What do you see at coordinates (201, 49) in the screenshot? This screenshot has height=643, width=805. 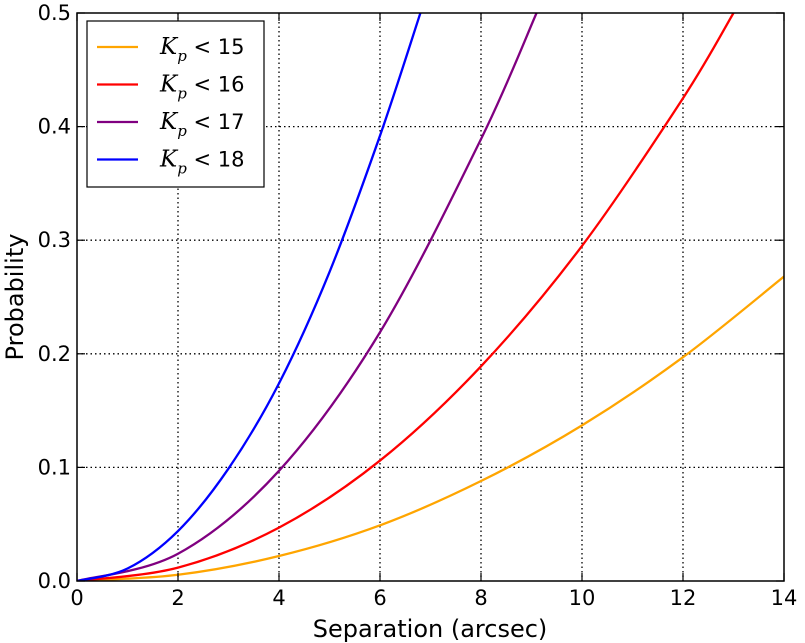 I see `legend-label: Kp < 15` at bounding box center [201, 49].